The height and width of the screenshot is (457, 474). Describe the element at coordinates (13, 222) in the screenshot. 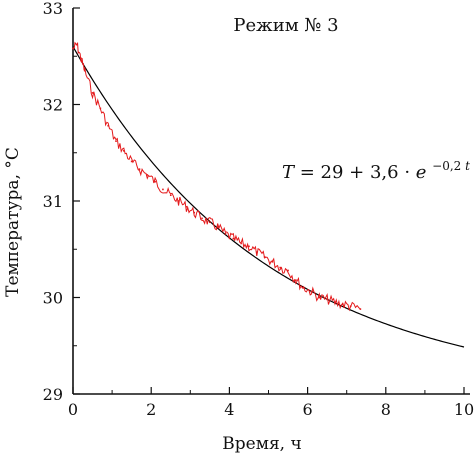

I see `y-axis-label: Температура, °C` at that location.